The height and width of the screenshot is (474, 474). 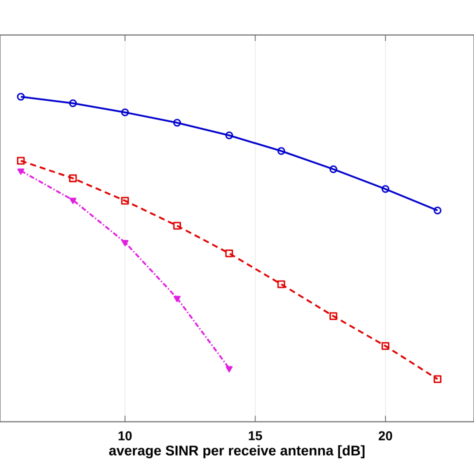 What do you see at coordinates (236, 451) in the screenshot?
I see `x-axis-title: average SINR per receive antenna [dB]` at bounding box center [236, 451].